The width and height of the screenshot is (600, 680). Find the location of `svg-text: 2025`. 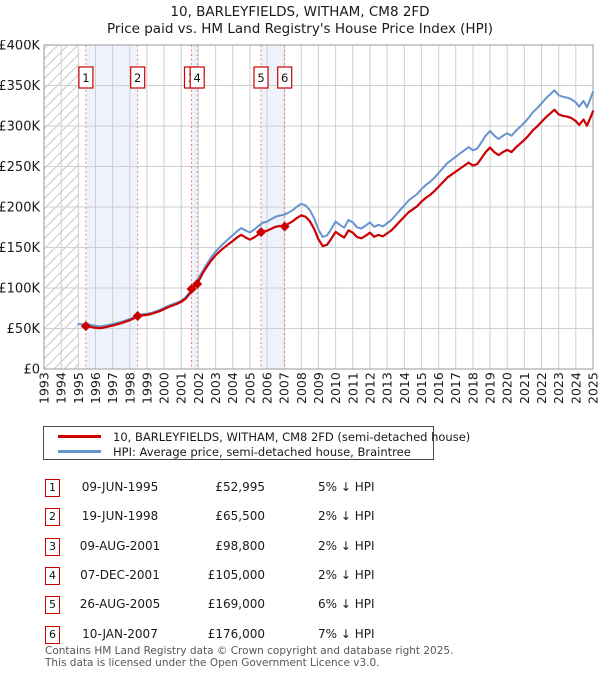

svg-text: 2025 is located at coordinates (593, 388).